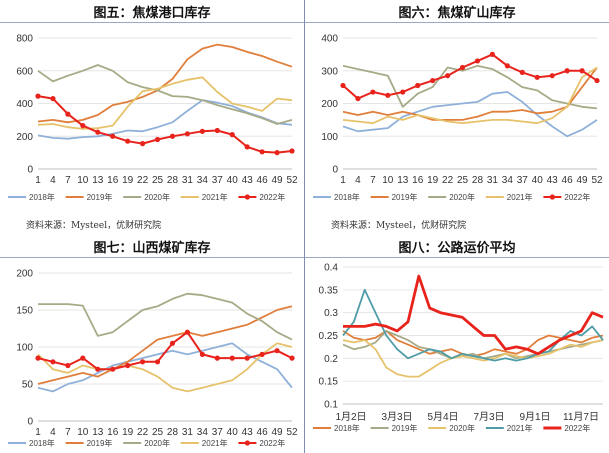 This screenshot has width=609, height=453. Describe the element at coordinates (329, 71) in the screenshot. I see `y-tick-label: 300` at that location.